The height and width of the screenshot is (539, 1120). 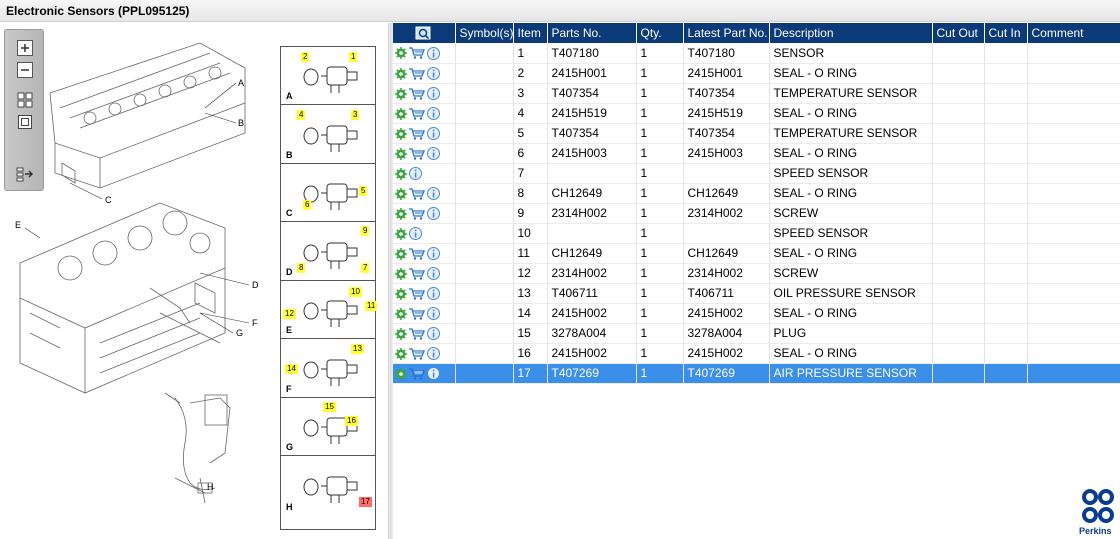 I want to click on thumbnail-a: A 2 1, so click(x=328, y=76).